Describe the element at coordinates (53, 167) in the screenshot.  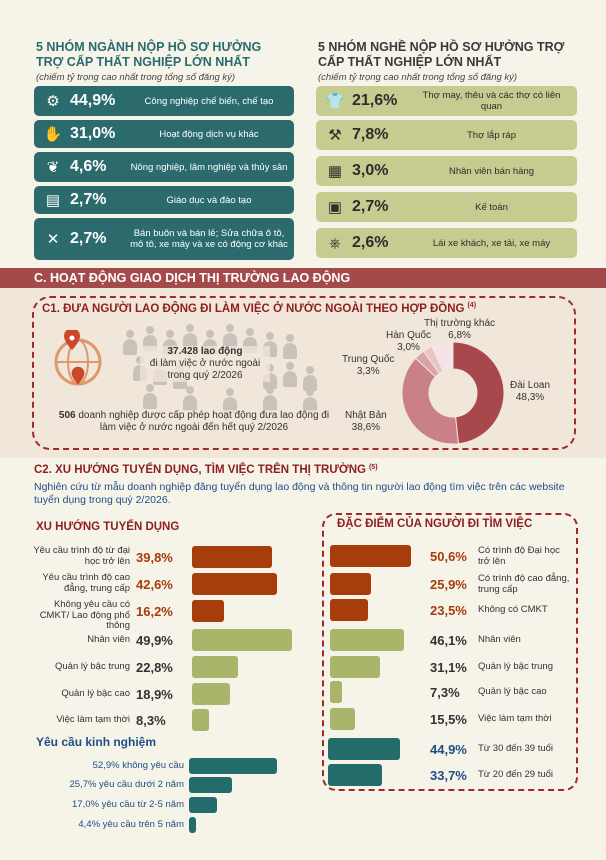
I see `farming-icon: ❦` at that location.